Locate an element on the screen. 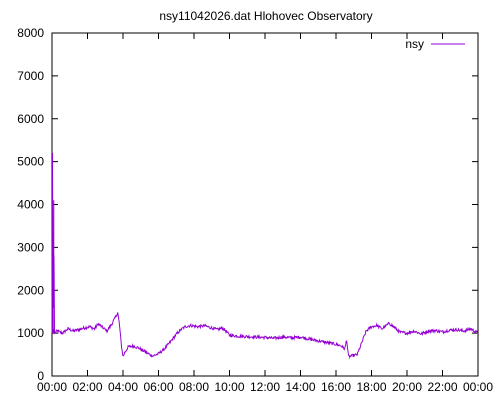 Image resolution: width=500 pixels, height=400 pixels. x-tick-label: 08:00 is located at coordinates (194, 387).